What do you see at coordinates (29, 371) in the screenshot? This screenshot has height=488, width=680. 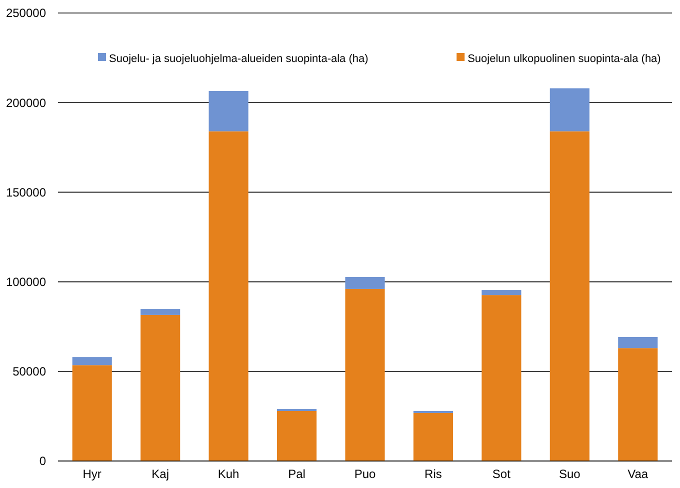 I see `y-tick-label: 50000` at bounding box center [29, 371].